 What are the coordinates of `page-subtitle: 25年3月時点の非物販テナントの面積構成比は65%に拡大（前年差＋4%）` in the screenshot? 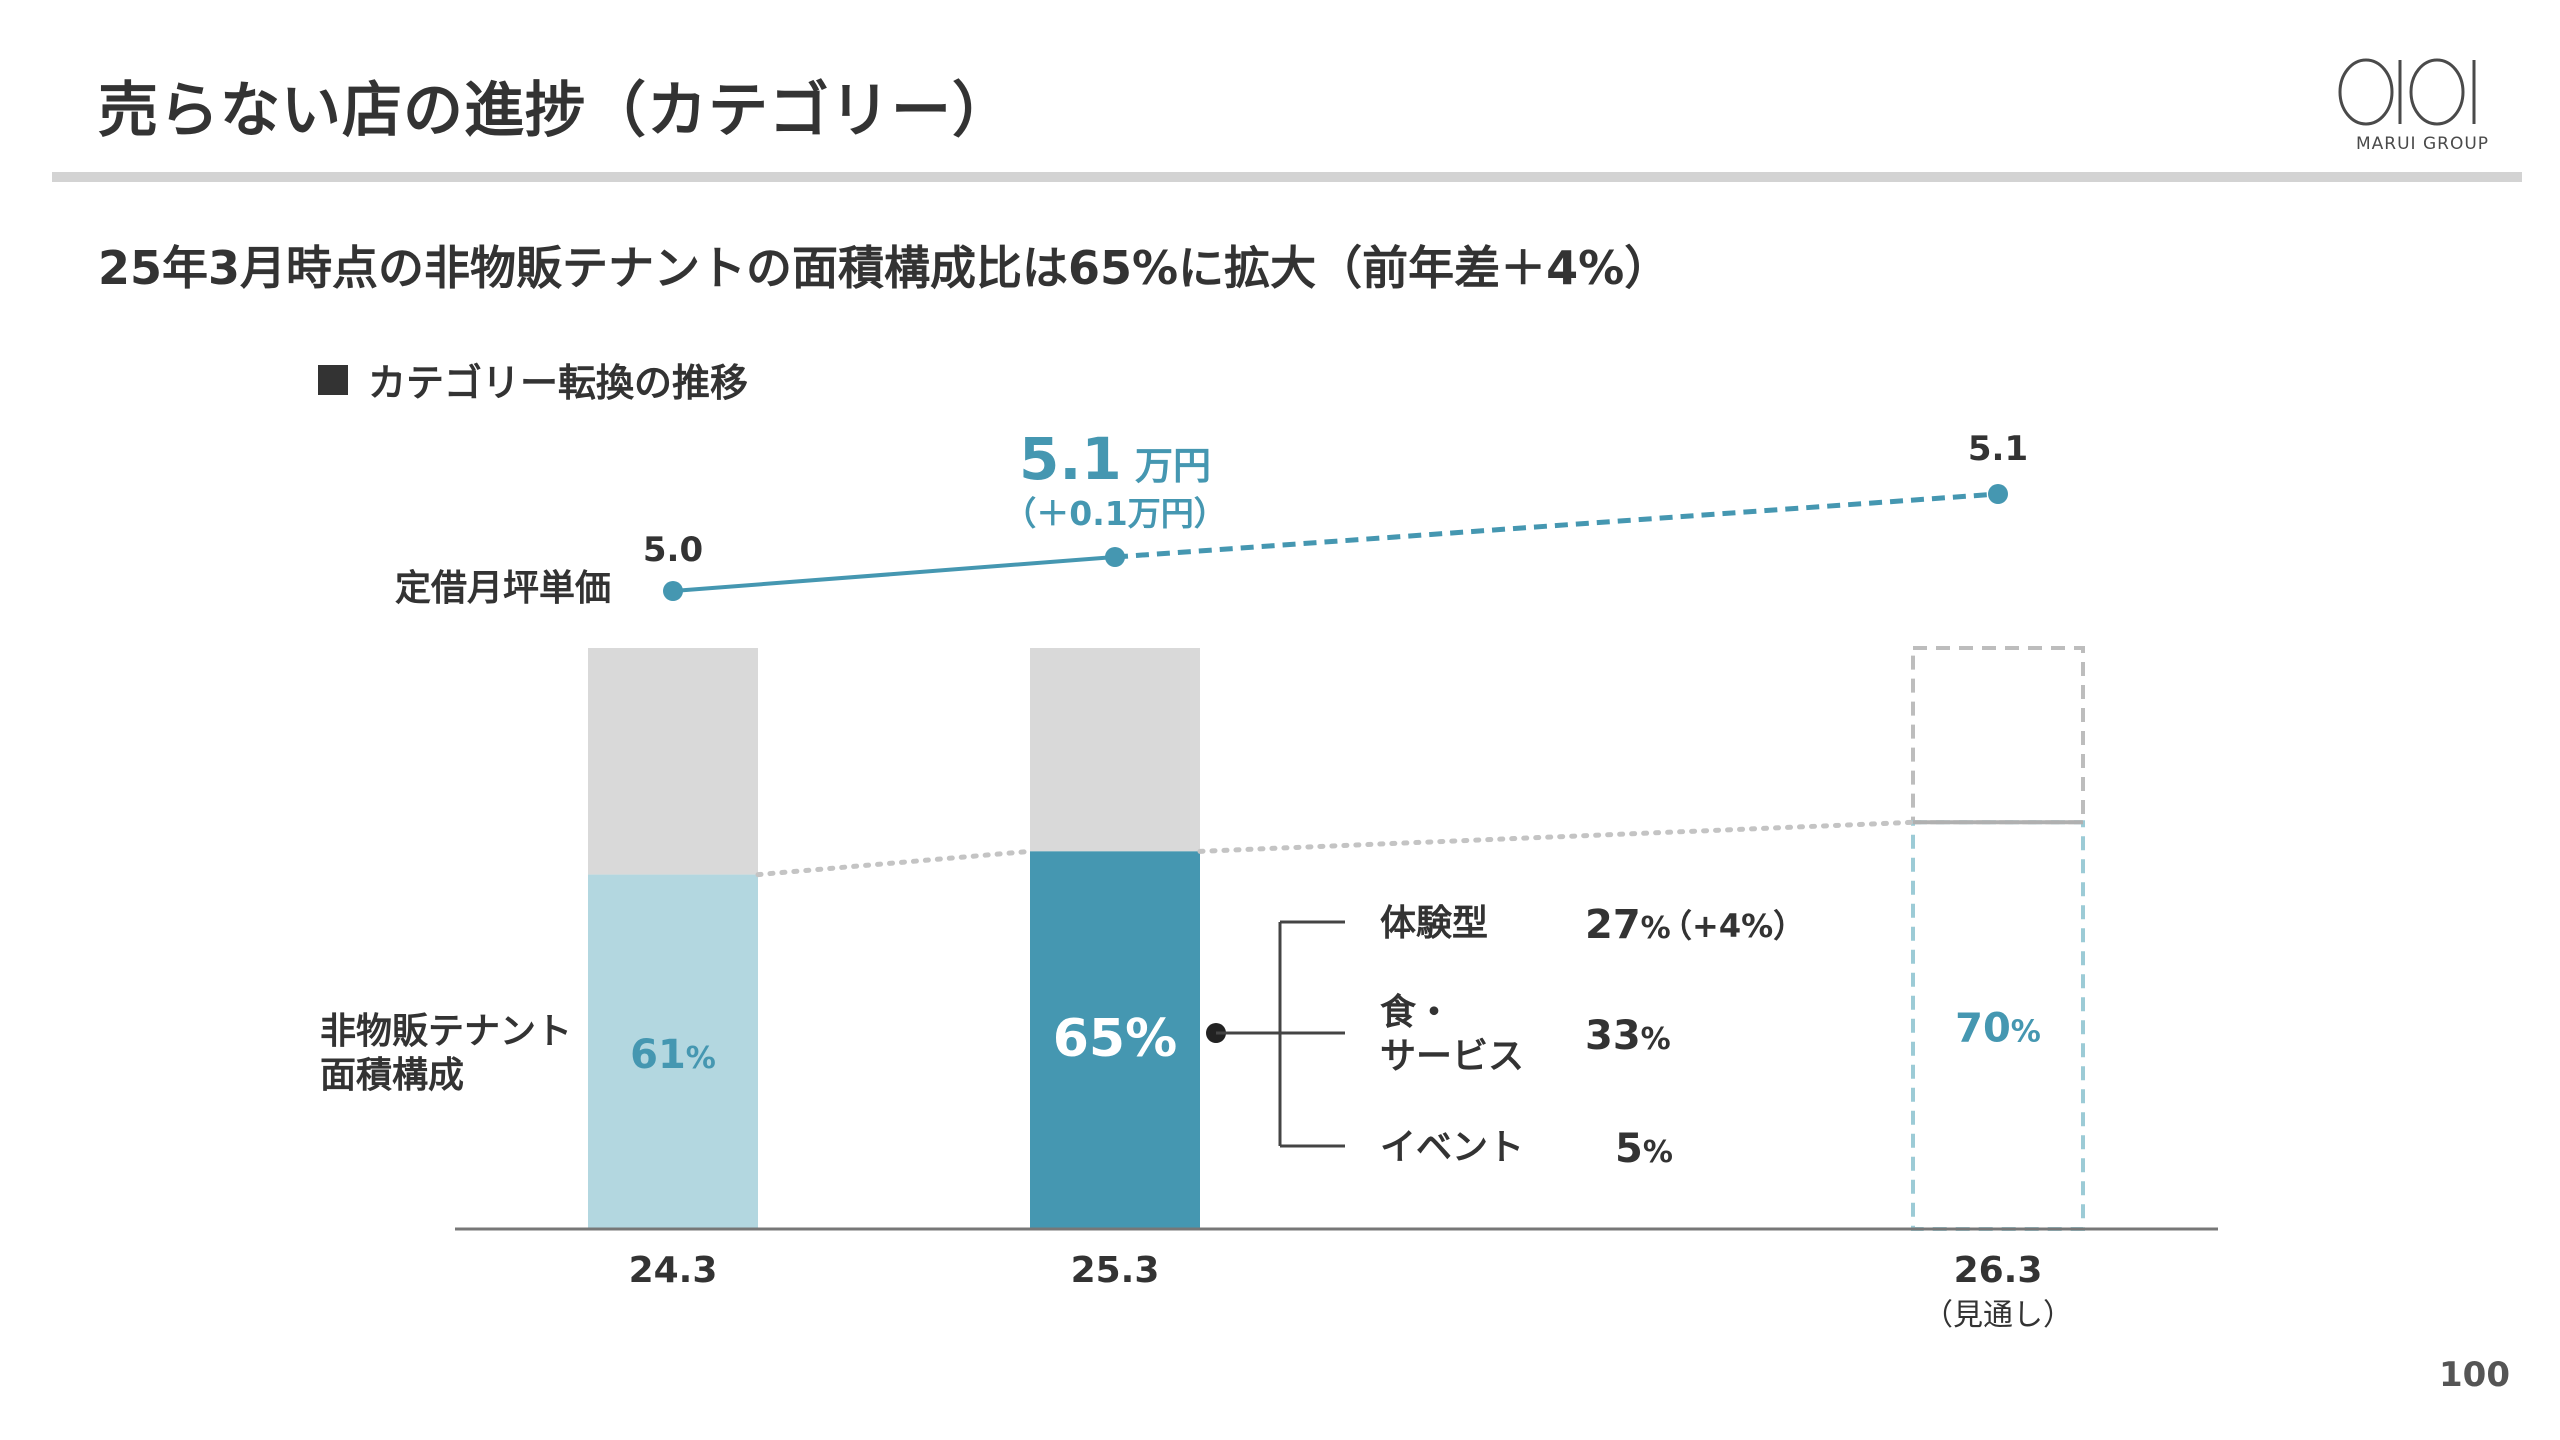 It's located at (884, 268).